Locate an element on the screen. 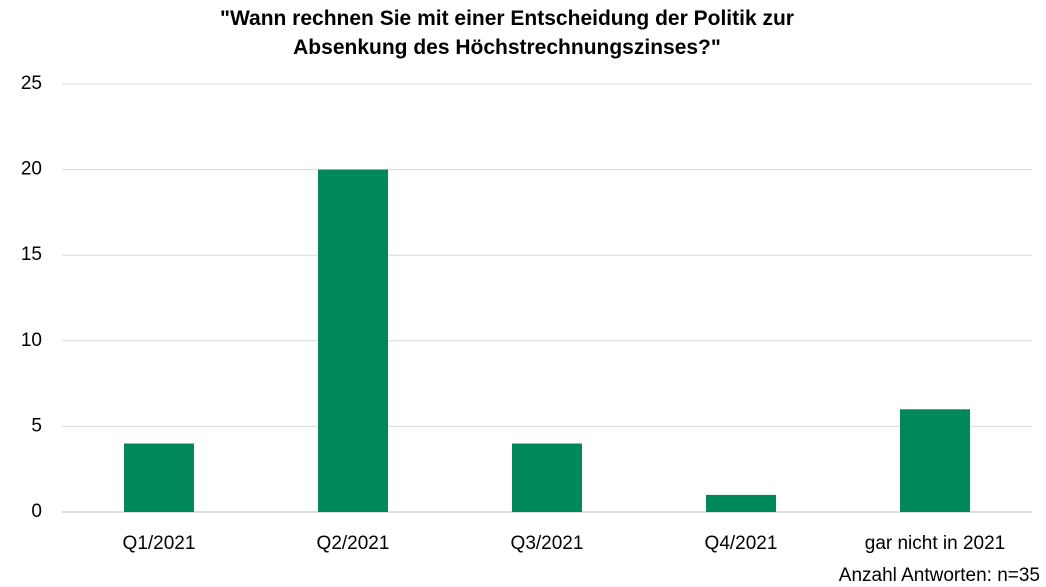  y-tick-label: 15 is located at coordinates (31, 254).